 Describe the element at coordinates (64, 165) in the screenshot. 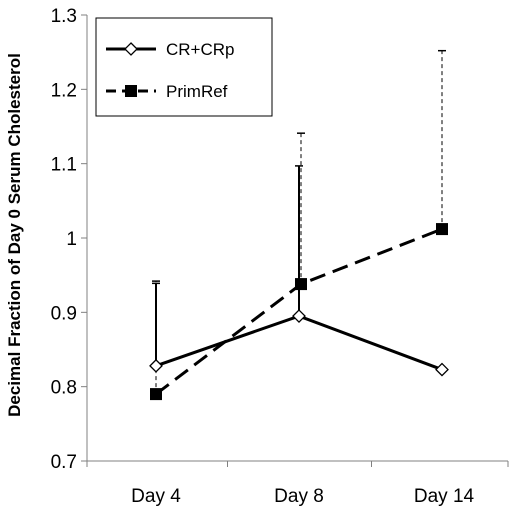

I see `y-tick-label: 1.1` at that location.